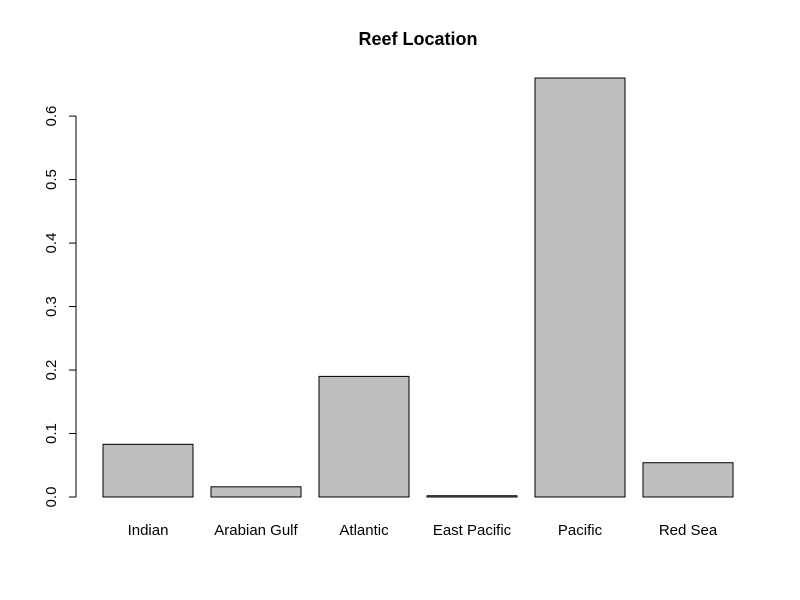 The height and width of the screenshot is (600, 800). Describe the element at coordinates (364, 530) in the screenshot. I see `x-tick-label: Atlantic` at that location.